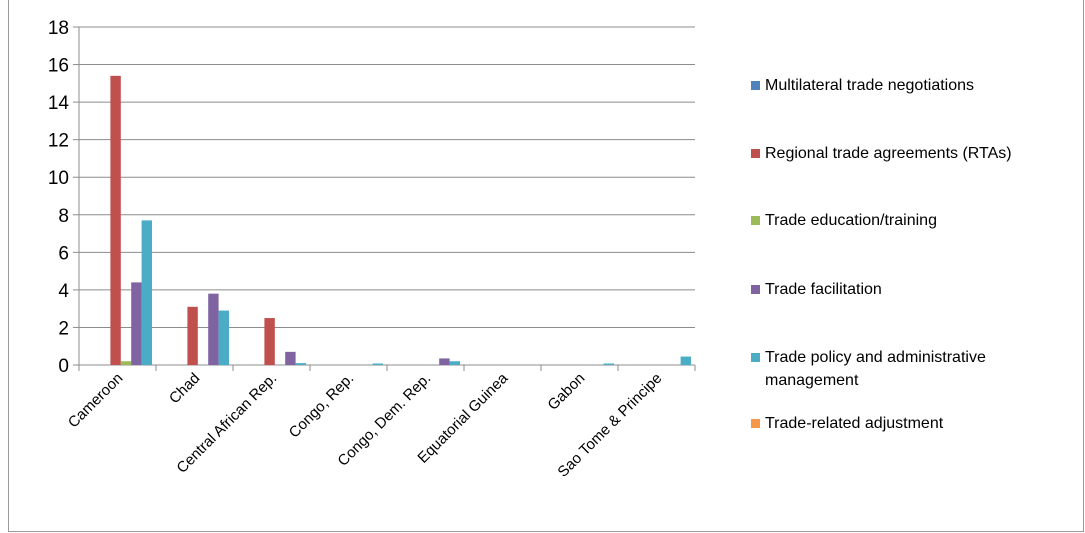 The width and height of the screenshot is (1085, 533). What do you see at coordinates (58, 178) in the screenshot?
I see `y-tick-label: 10` at bounding box center [58, 178].